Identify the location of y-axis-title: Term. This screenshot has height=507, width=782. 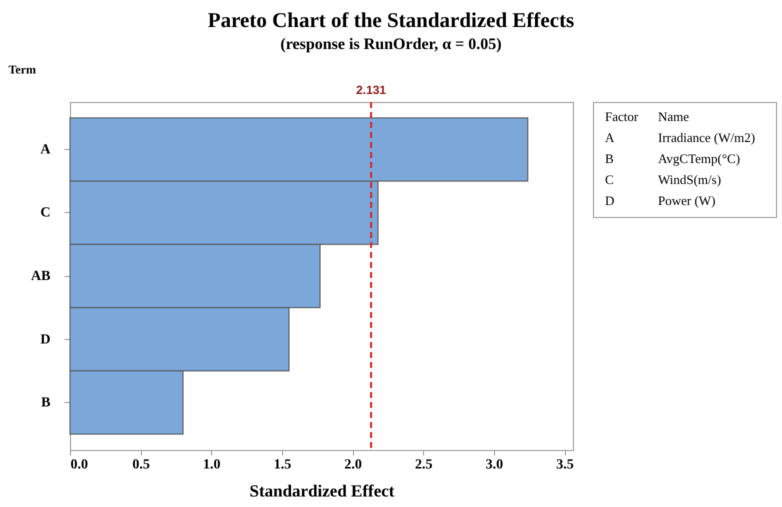
(22, 69).